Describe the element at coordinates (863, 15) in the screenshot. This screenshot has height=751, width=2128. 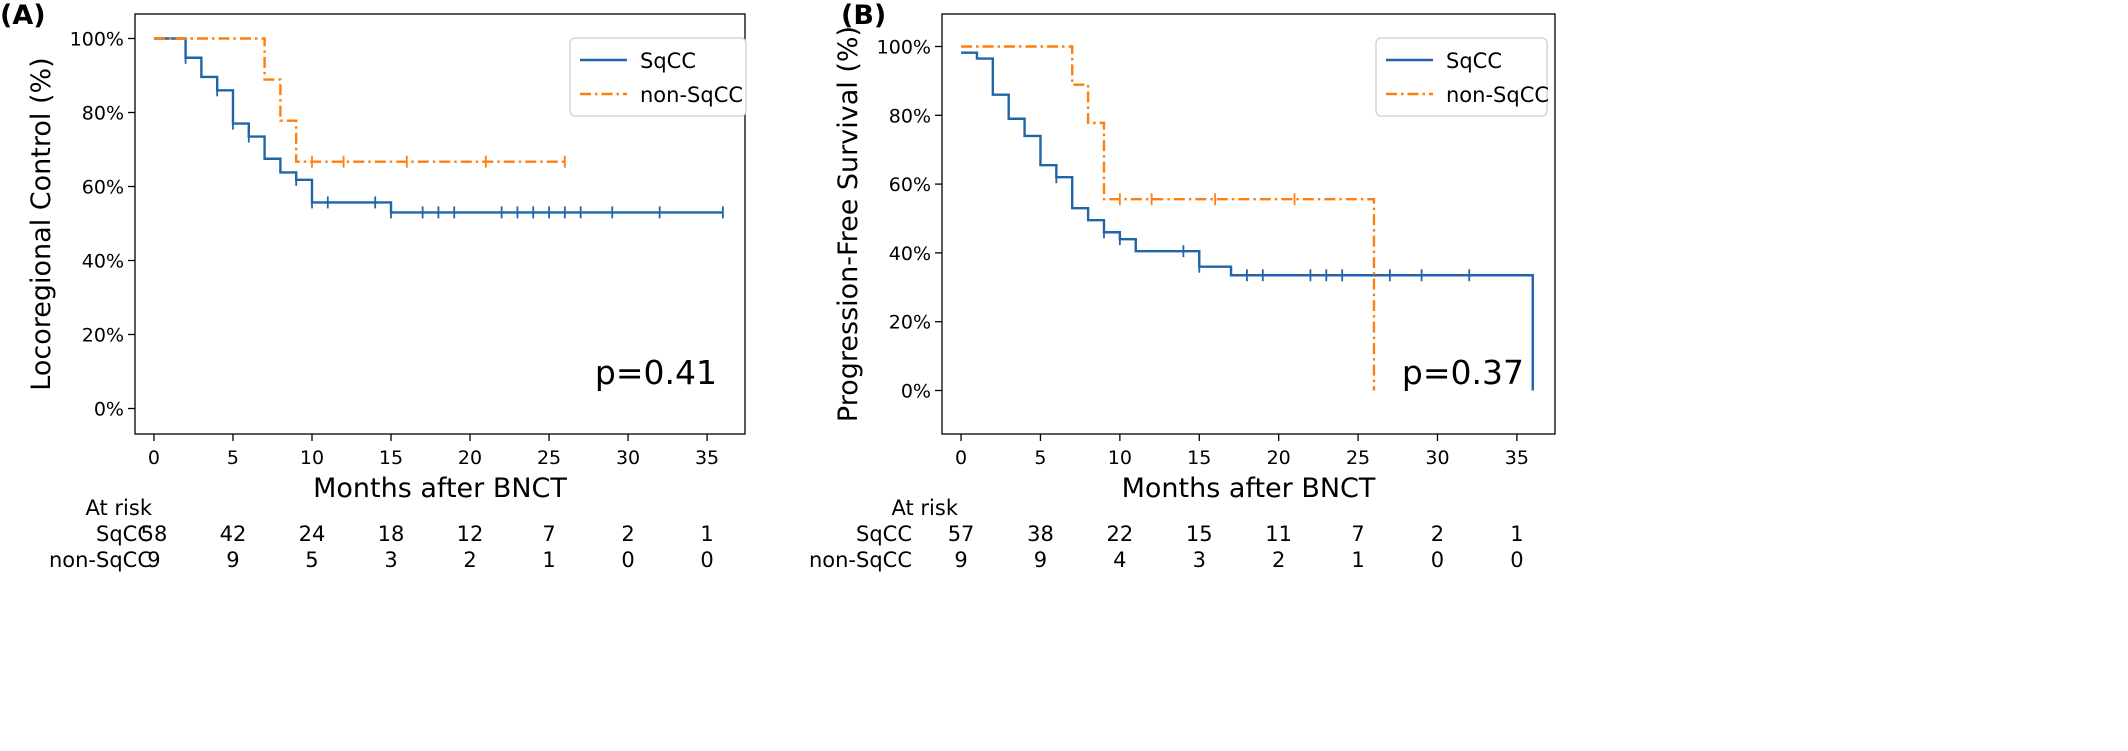
I see `panel-label: (B)` at that location.